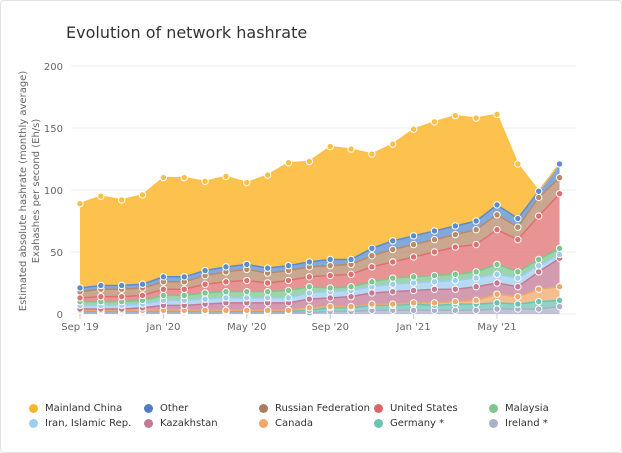 This screenshot has height=453, width=622. I want to click on legend-item: Kazakhstan, so click(181, 423).